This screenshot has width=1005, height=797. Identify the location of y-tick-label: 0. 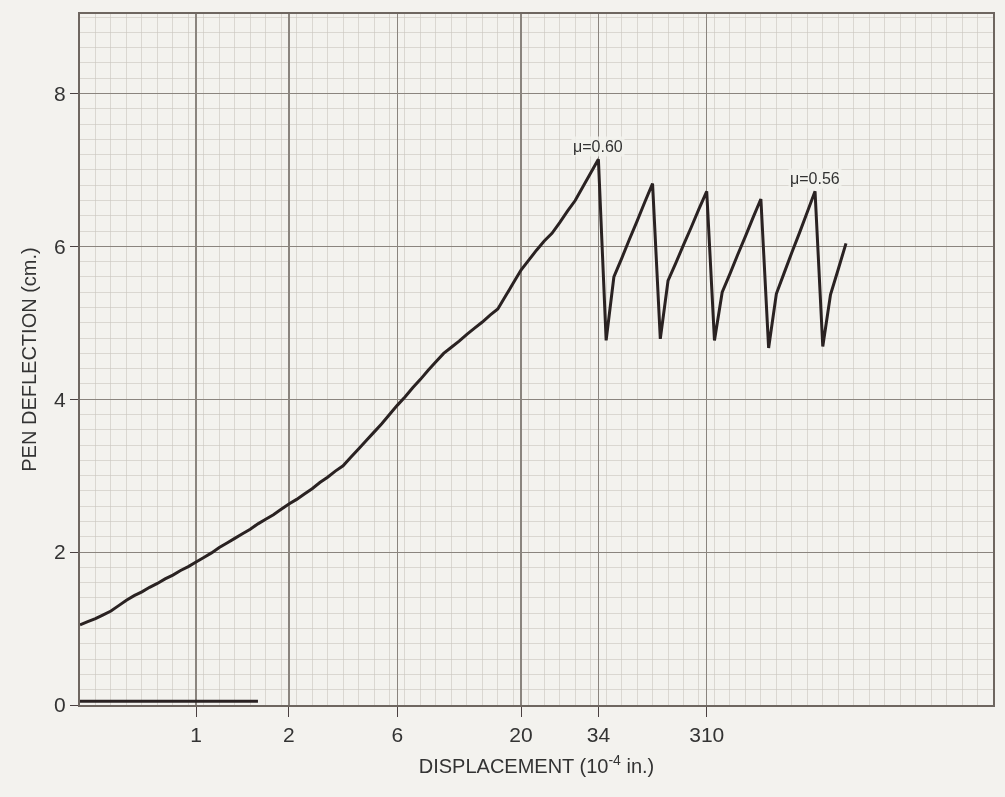
(60, 705).